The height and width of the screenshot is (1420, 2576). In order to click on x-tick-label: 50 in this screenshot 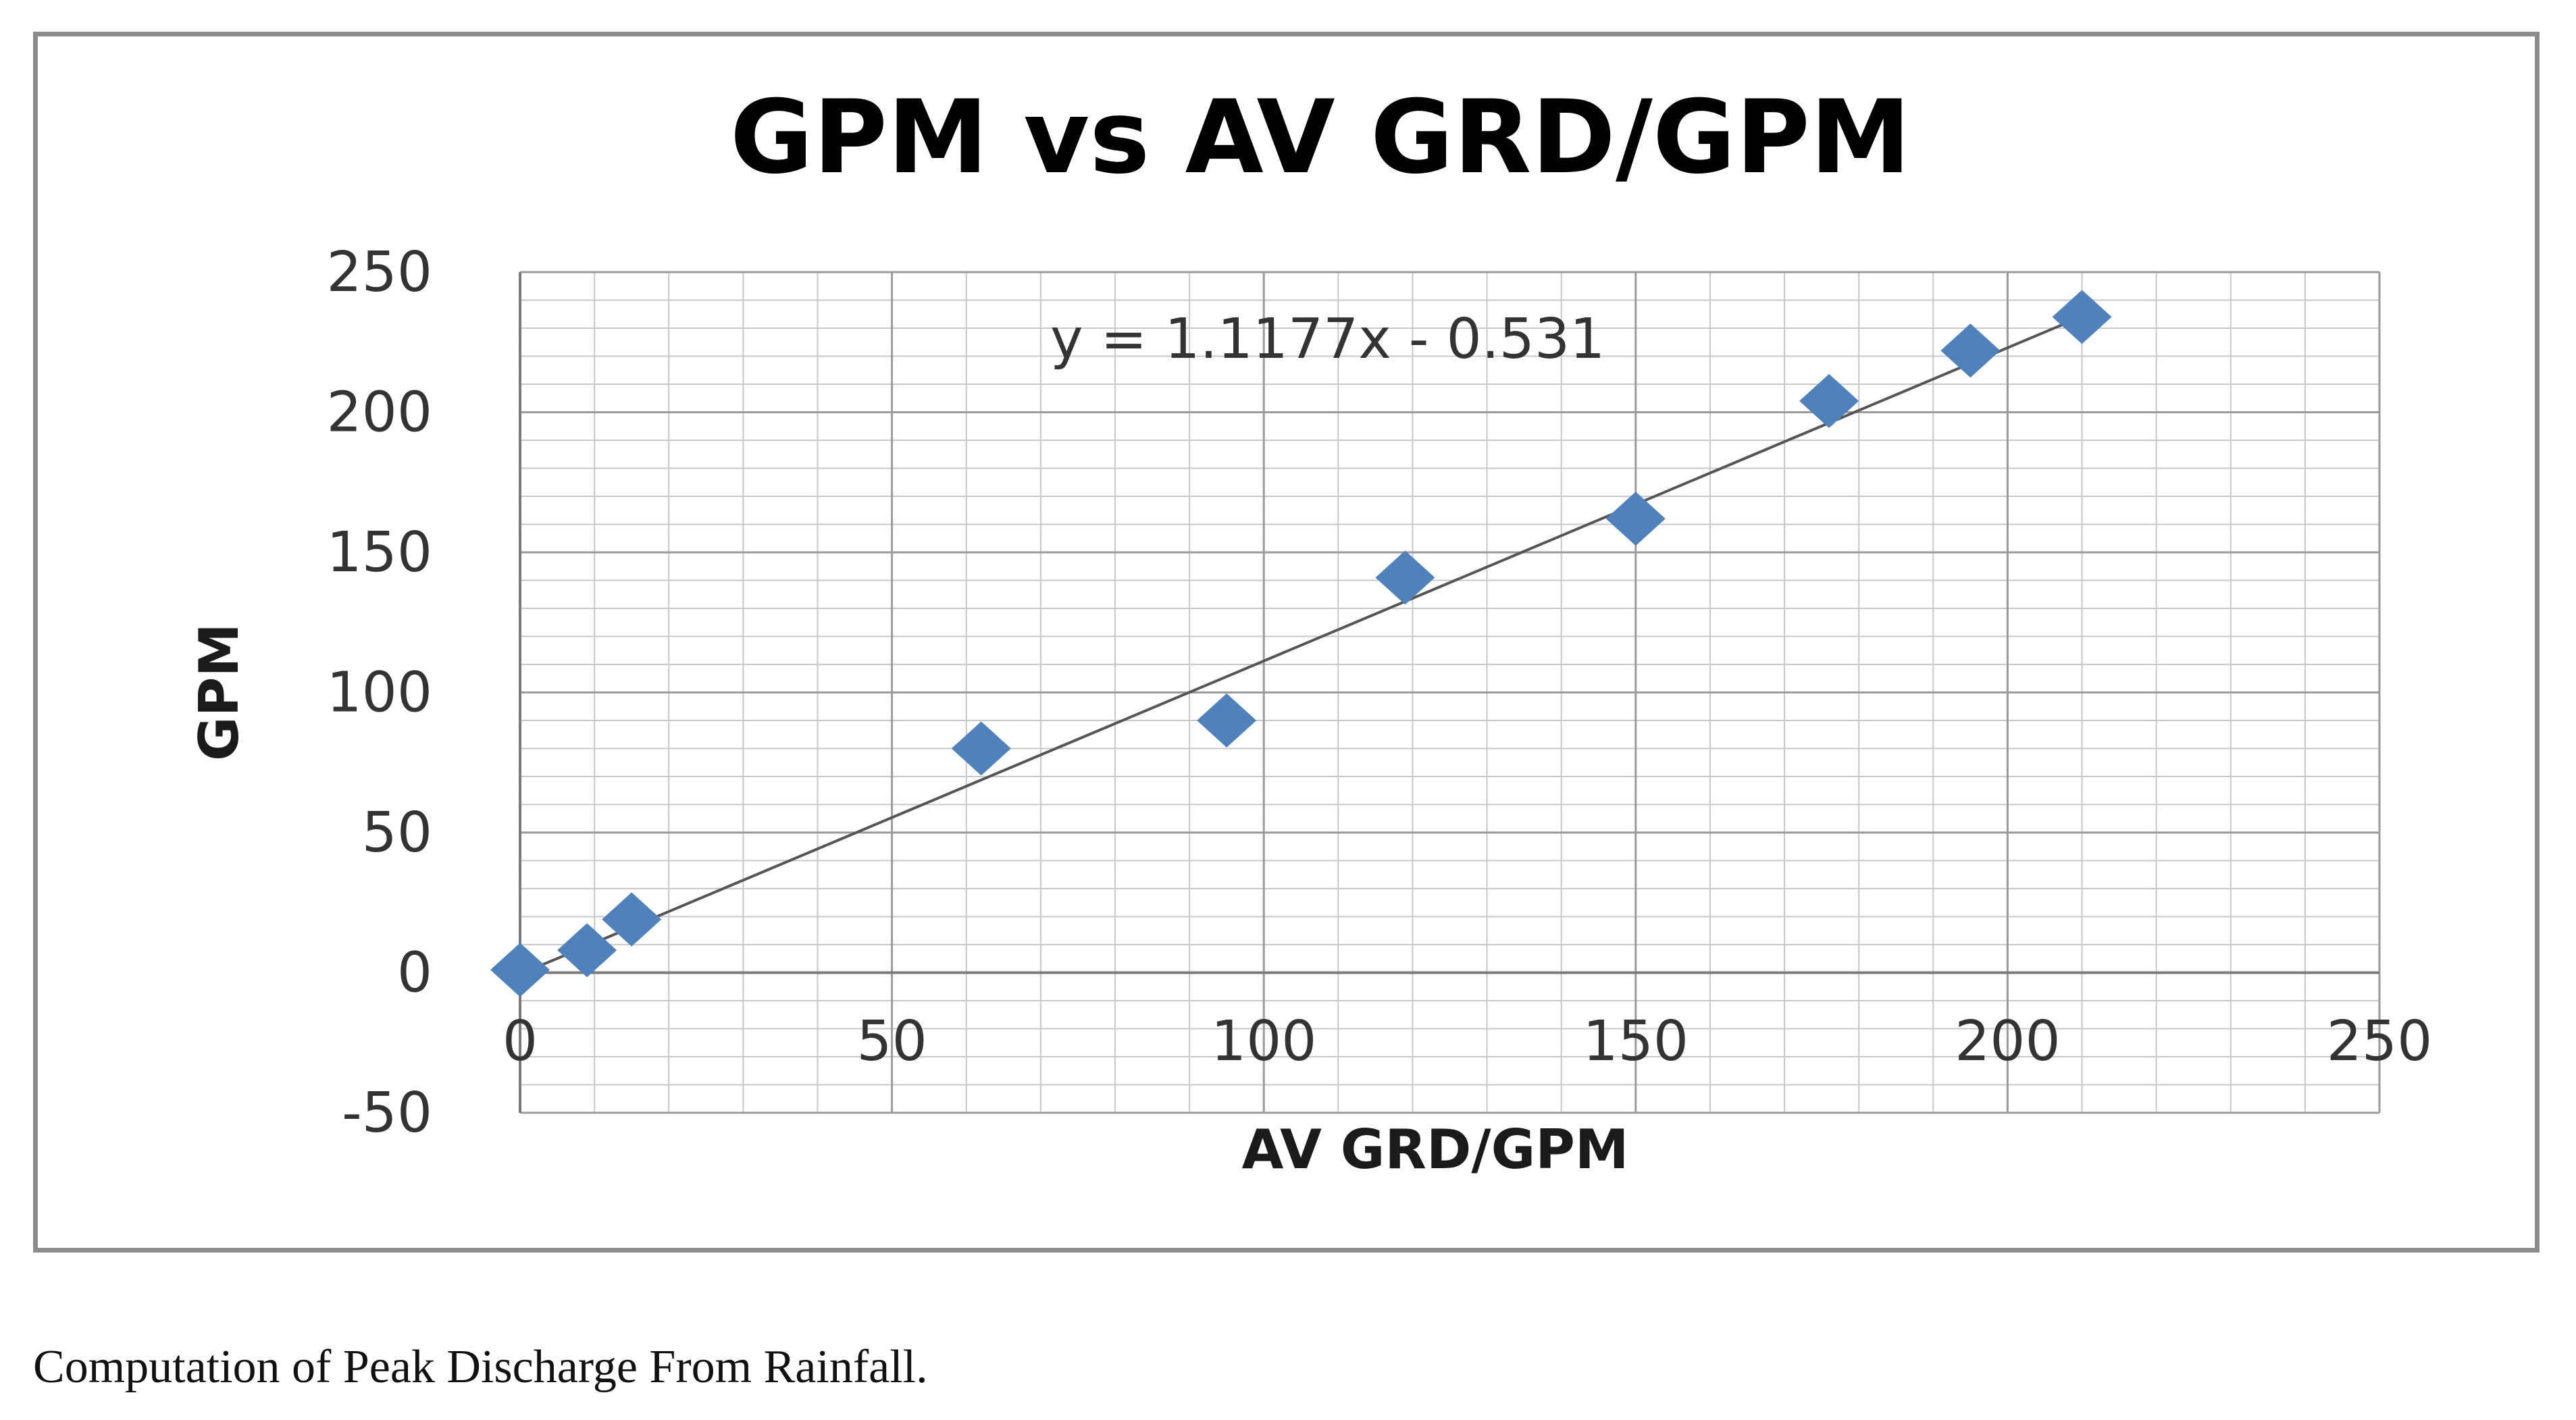, I will do `click(892, 1041)`.